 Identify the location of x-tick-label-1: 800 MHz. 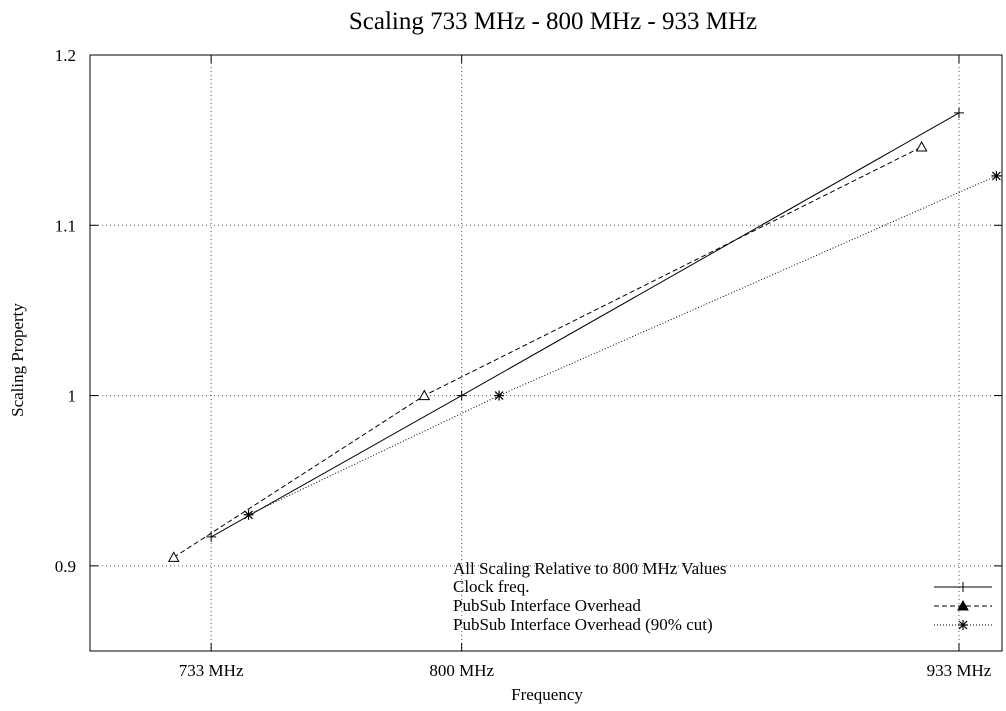
(461, 670).